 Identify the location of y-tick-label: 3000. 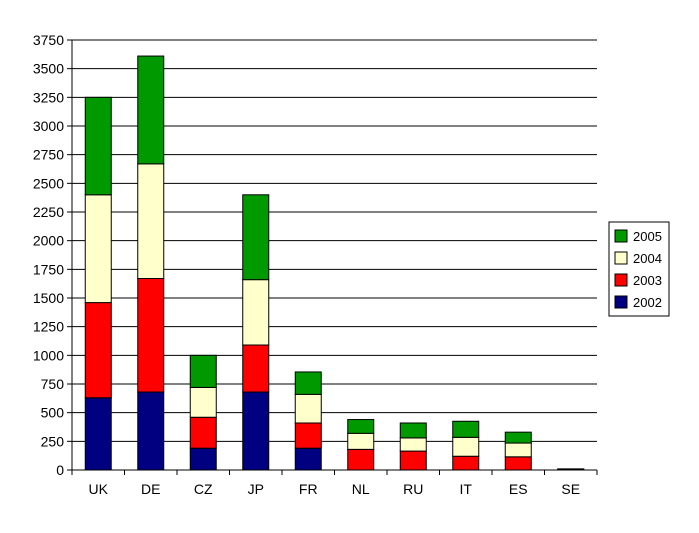
(48, 126).